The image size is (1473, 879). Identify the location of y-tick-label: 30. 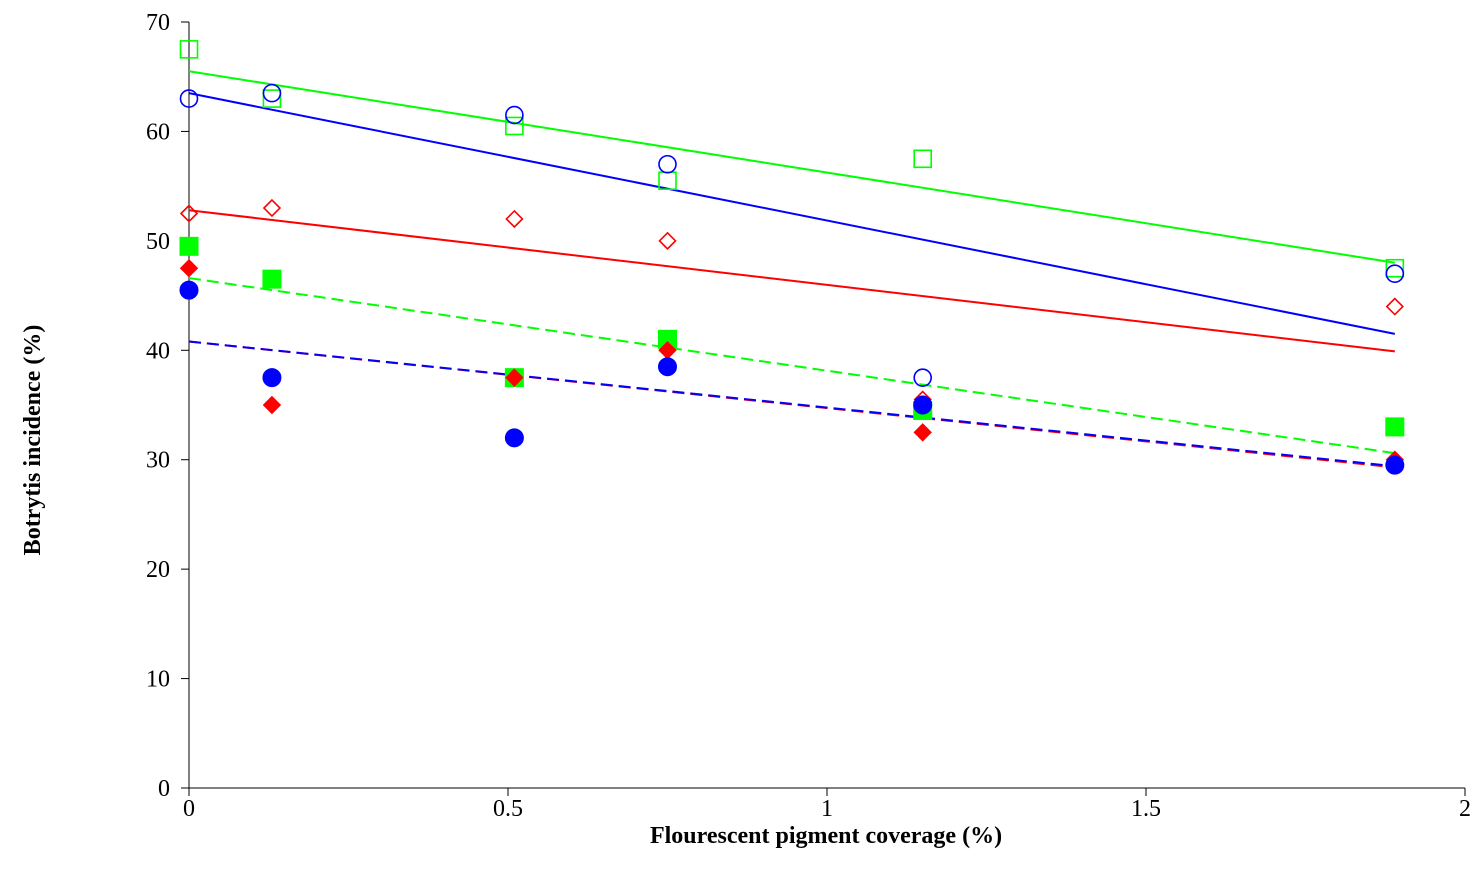
(158, 461).